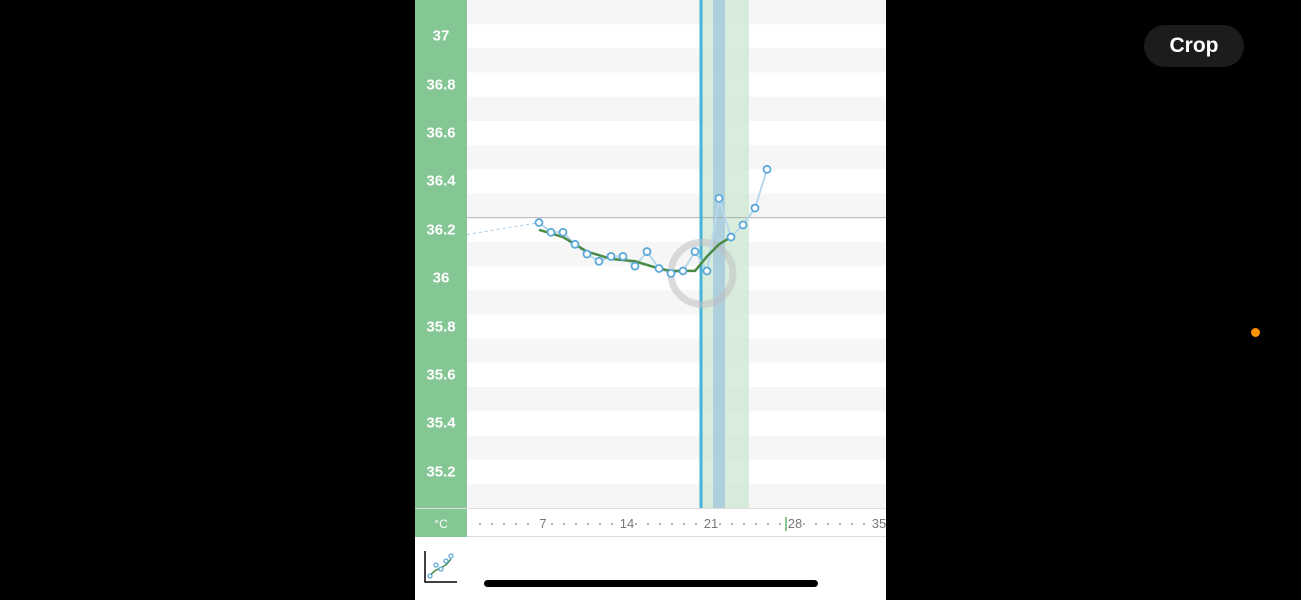  I want to click on x-tick-label: 14, so click(627, 523).